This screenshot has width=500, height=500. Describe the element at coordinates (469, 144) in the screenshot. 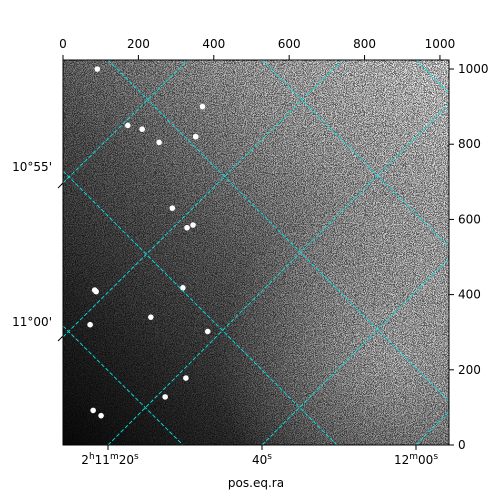

I see `right-tick-label-4: 800` at that location.